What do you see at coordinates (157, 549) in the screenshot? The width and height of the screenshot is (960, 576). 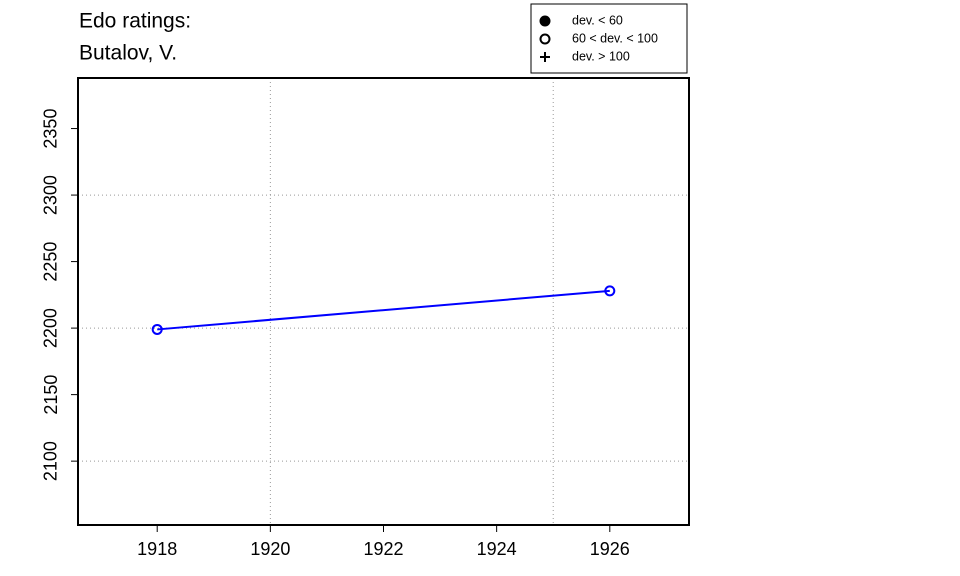 I see `x-tick-label: 1918` at bounding box center [157, 549].